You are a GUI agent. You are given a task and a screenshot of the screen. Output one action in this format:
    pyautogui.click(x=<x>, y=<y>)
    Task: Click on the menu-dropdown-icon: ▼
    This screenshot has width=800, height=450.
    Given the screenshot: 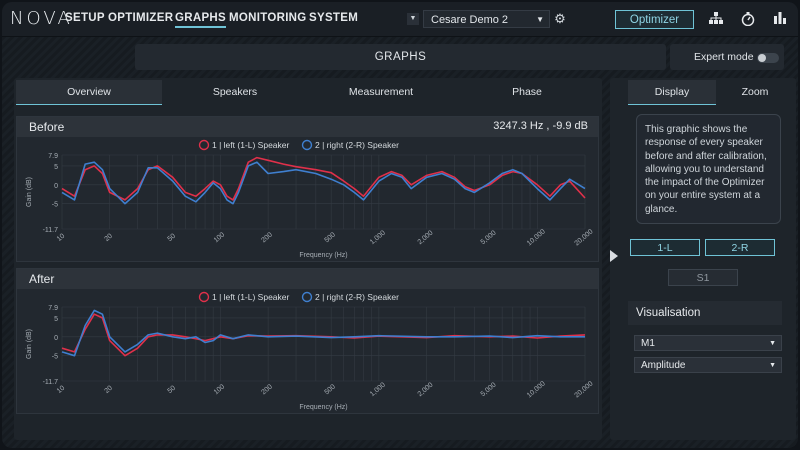 What is the action you would take?
    pyautogui.click(x=413, y=19)
    